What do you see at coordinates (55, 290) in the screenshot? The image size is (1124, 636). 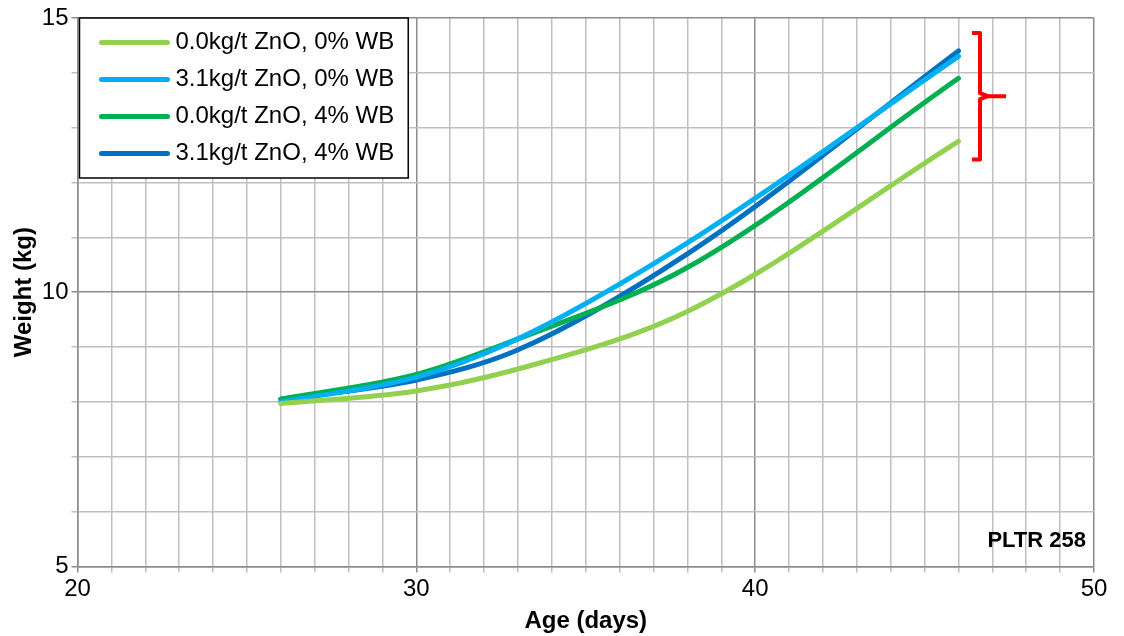 I see `y-tick-label: 10` at bounding box center [55, 290].